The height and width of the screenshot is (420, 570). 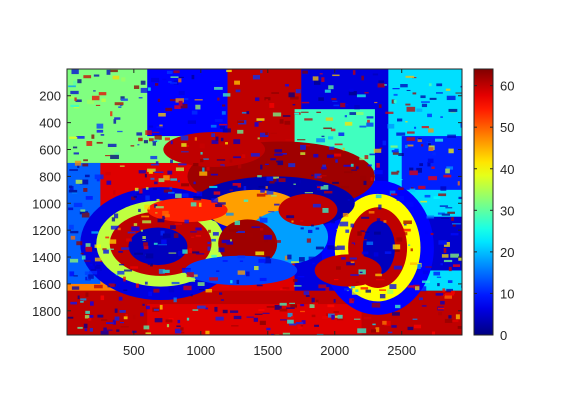 What do you see at coordinates (200, 350) in the screenshot?
I see `x-tick-label: 1000` at bounding box center [200, 350].